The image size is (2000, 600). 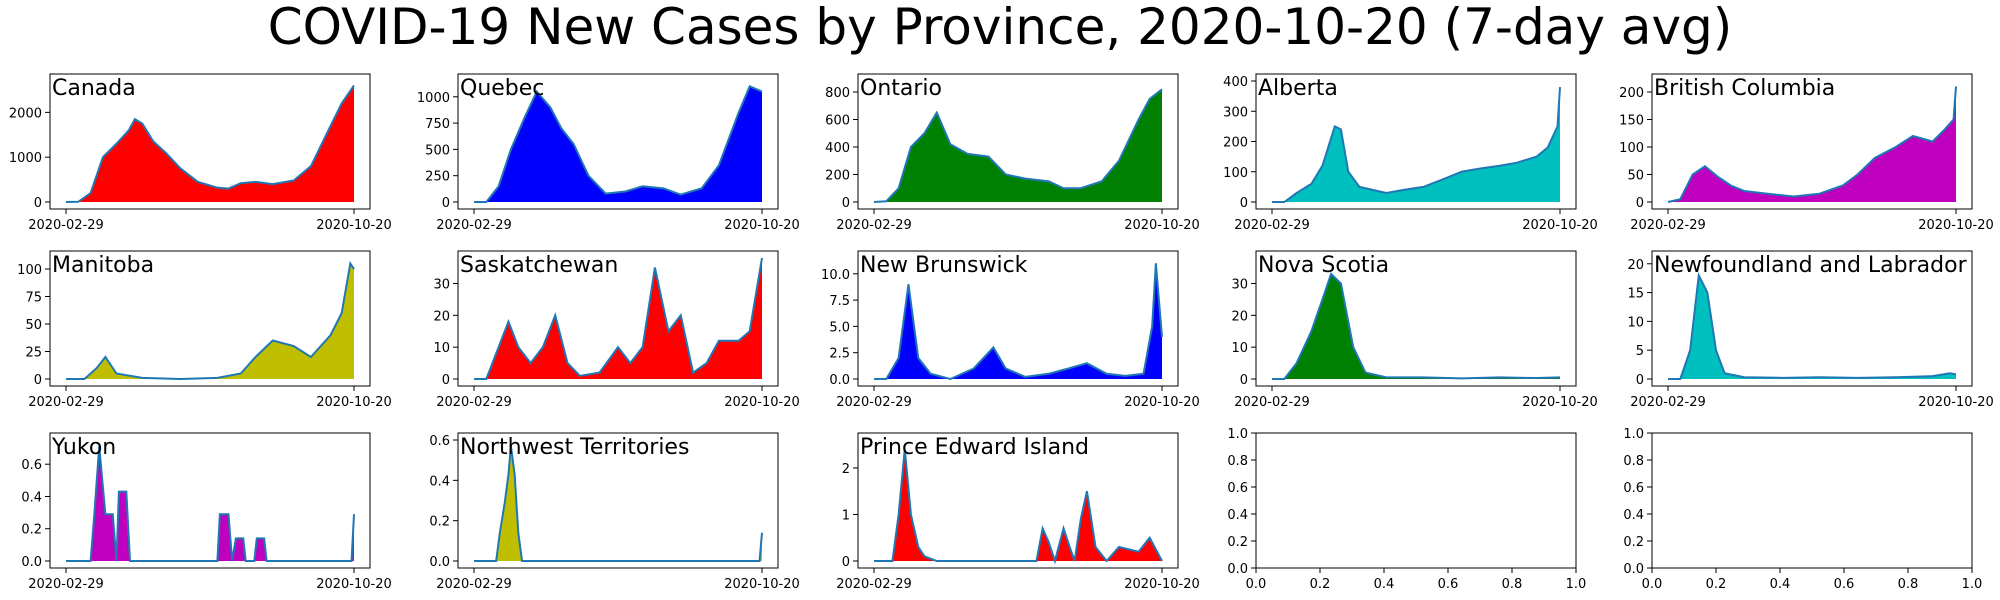 I want to click on panel-saskatchewan: 0 10 20 30 2020-02-29 2020-10-20 Saskatchewan, so click(x=616, y=330).